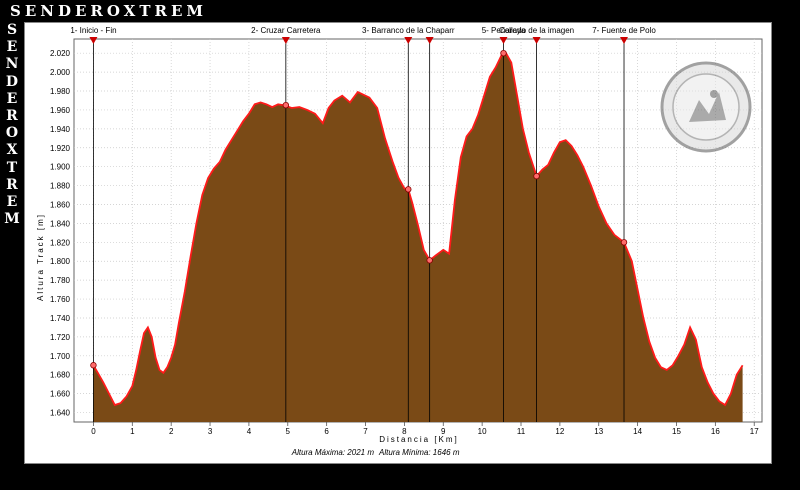 The width and height of the screenshot is (800, 490). I want to click on x-tick-label: 4, so click(249, 431).